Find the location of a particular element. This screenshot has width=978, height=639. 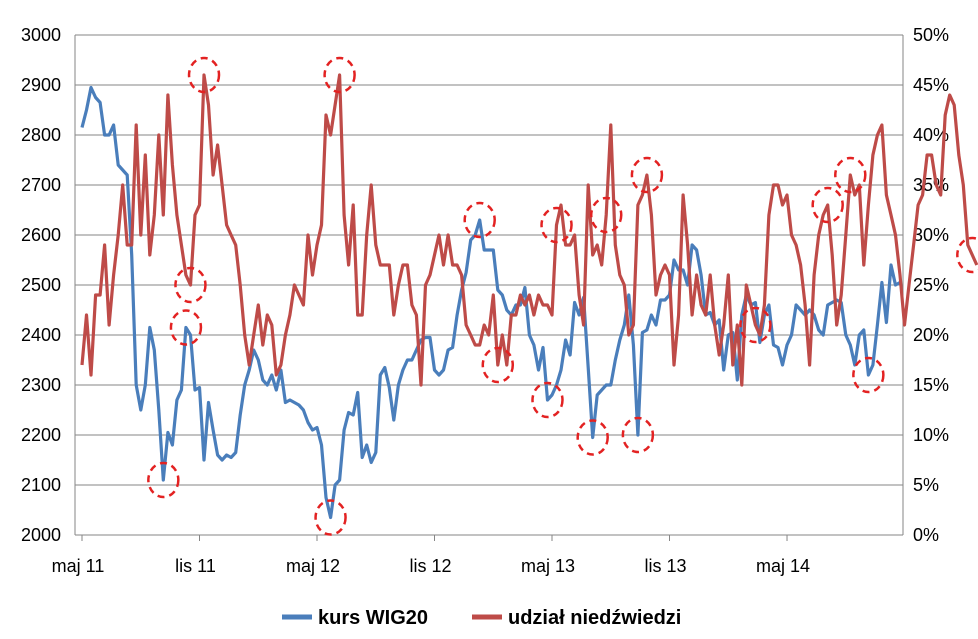

y-right-tick-label: 30% is located at coordinates (931, 235).